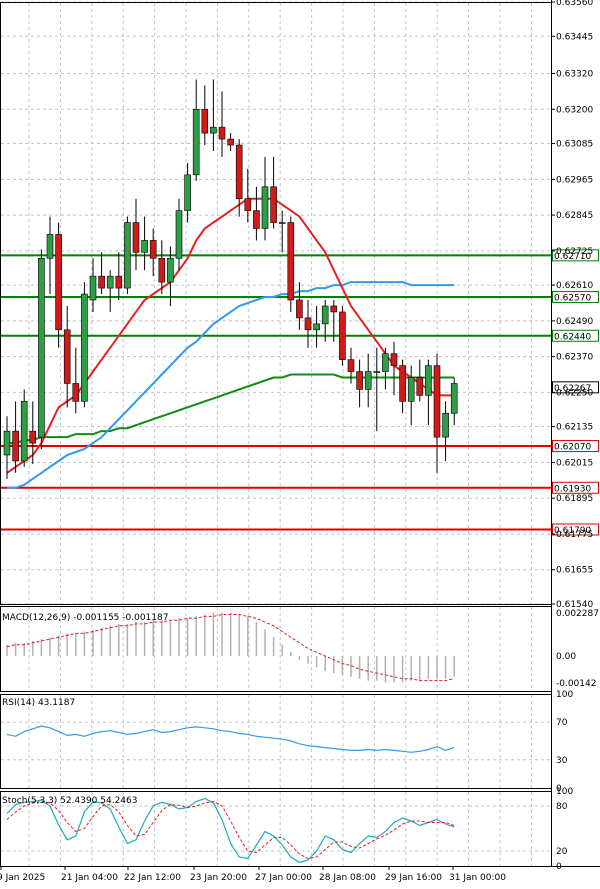  I want to click on time-tick-label: 27 Jan 00:00, so click(283, 878).